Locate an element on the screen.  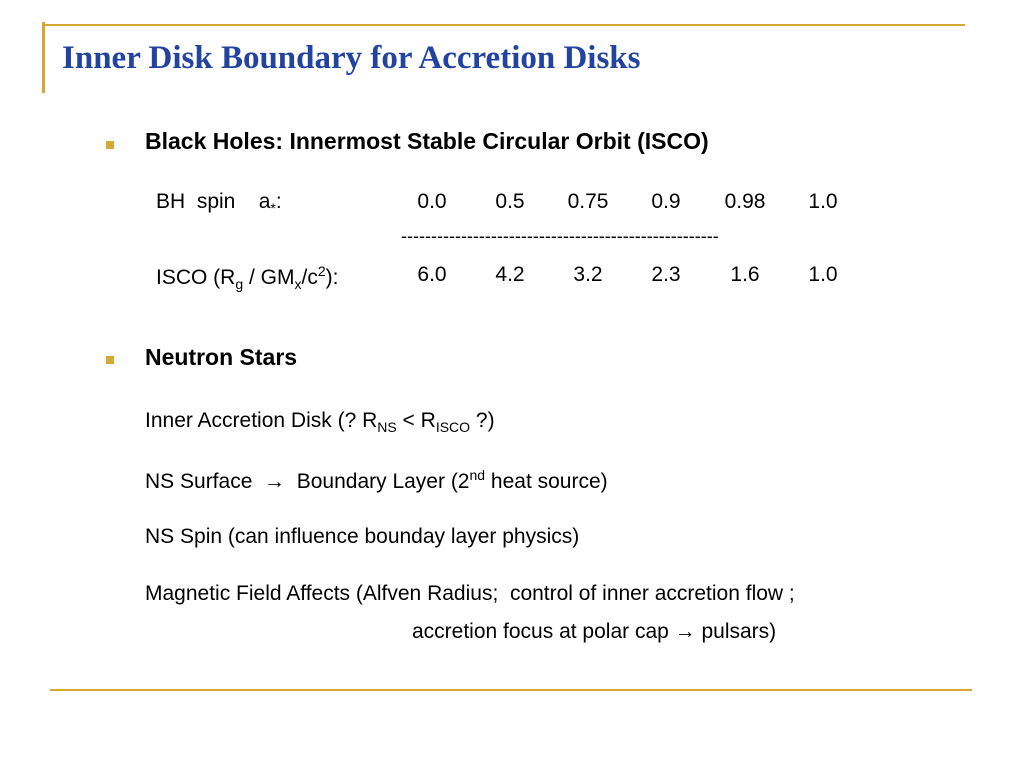
text: BH spin a is located at coordinates (213, 201).